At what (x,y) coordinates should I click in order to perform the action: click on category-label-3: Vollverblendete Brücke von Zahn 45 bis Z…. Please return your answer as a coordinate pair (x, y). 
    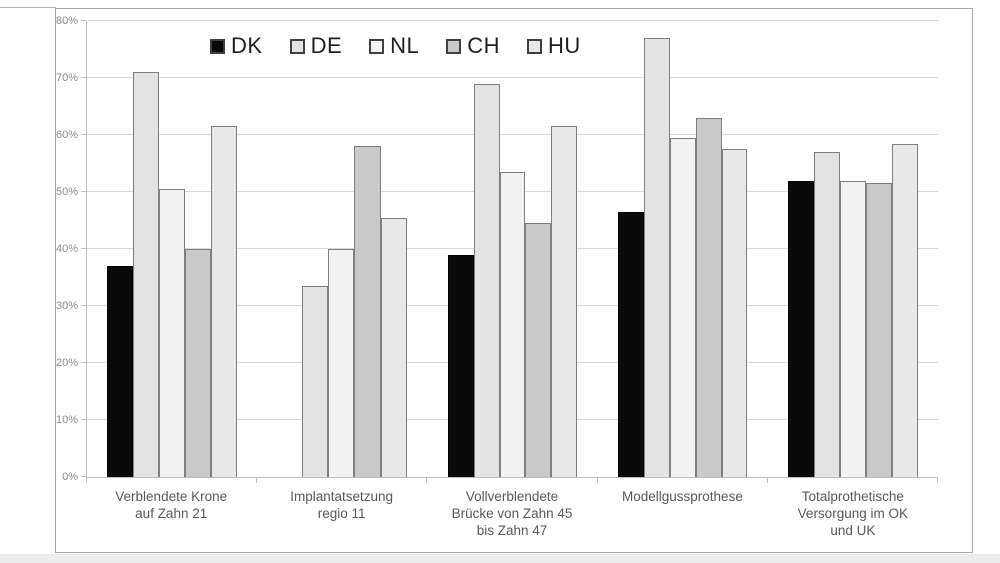
    Looking at the image, I should click on (512, 513).